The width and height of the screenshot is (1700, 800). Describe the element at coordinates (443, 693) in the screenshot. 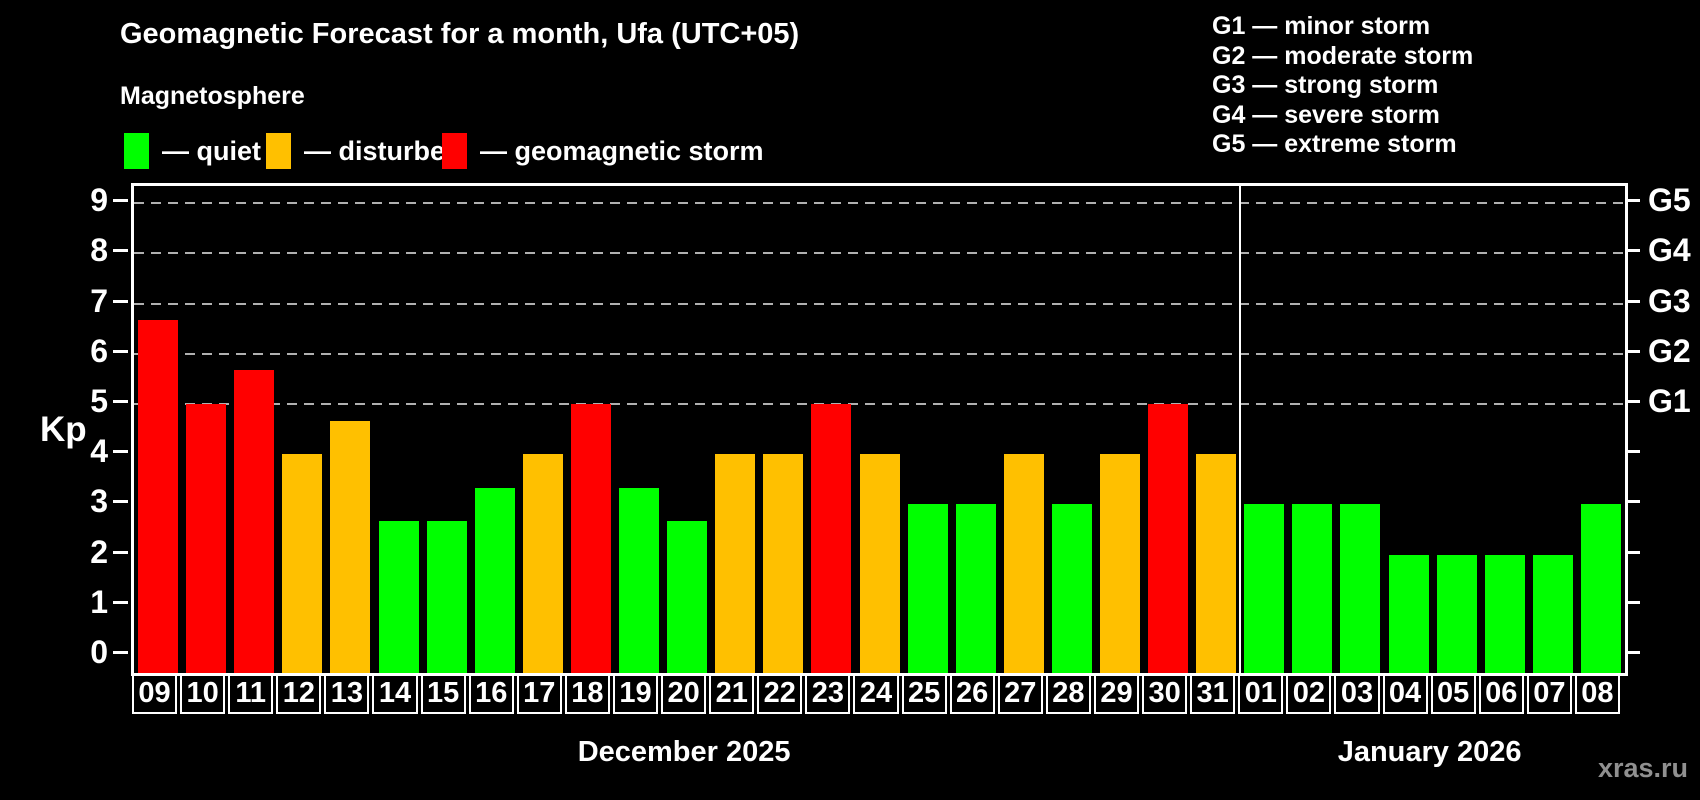

I see `day-cell-15: 15` at that location.